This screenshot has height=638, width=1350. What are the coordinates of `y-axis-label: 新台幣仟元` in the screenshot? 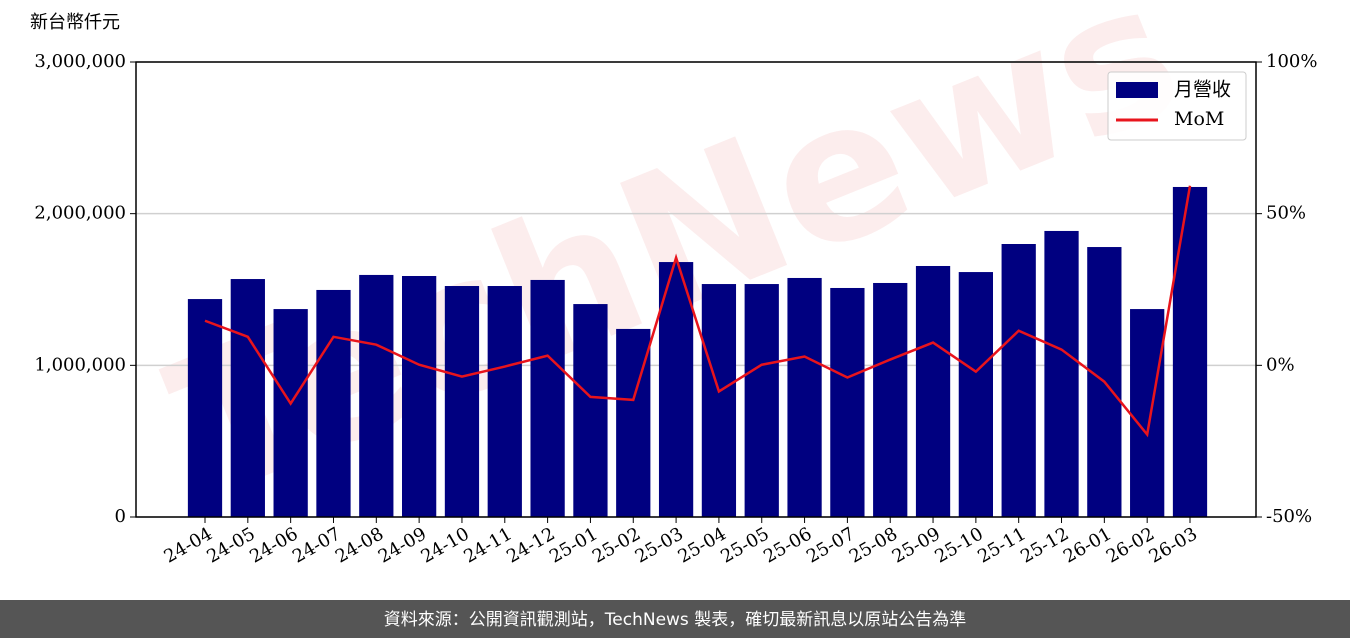 It's located at (75, 22).